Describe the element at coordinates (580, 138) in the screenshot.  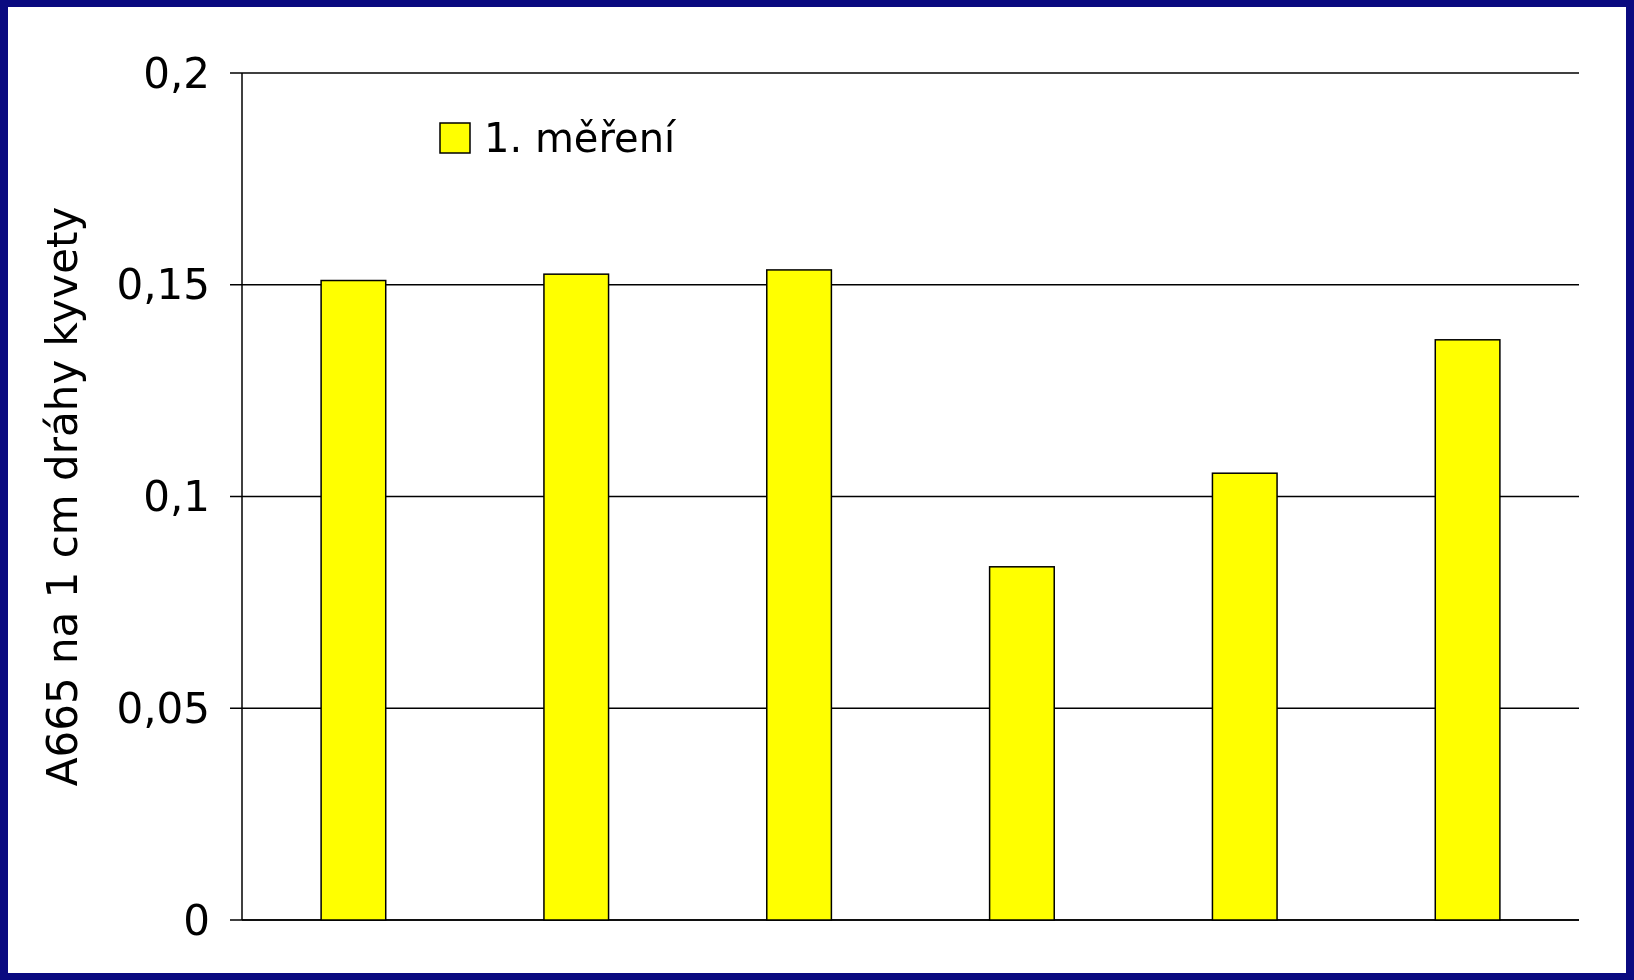
I see `legend-label: 1. měření` at that location.